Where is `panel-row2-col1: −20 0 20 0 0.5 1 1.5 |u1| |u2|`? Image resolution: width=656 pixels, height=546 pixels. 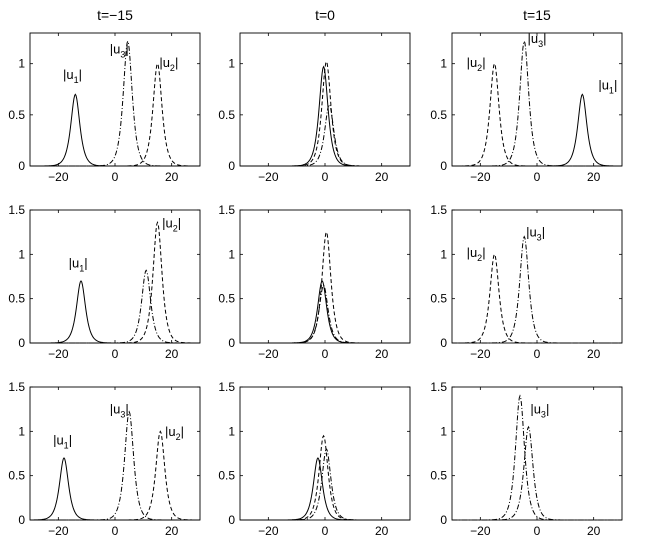
panel-row2-col1: −20 0 20 0 0.5 1 1.5 |u1| |u2| is located at coordinates (104, 282).